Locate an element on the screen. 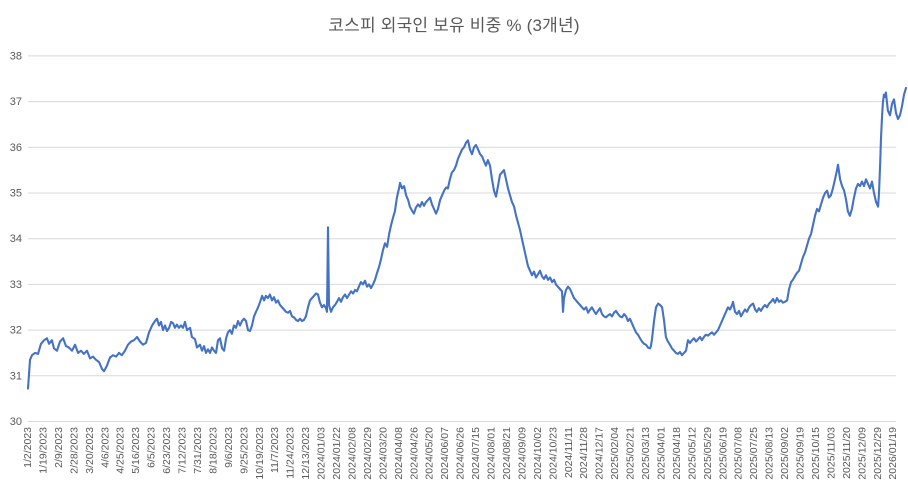 This screenshot has width=908, height=493. x-tick-label: 7/31/2023 is located at coordinates (198, 450).